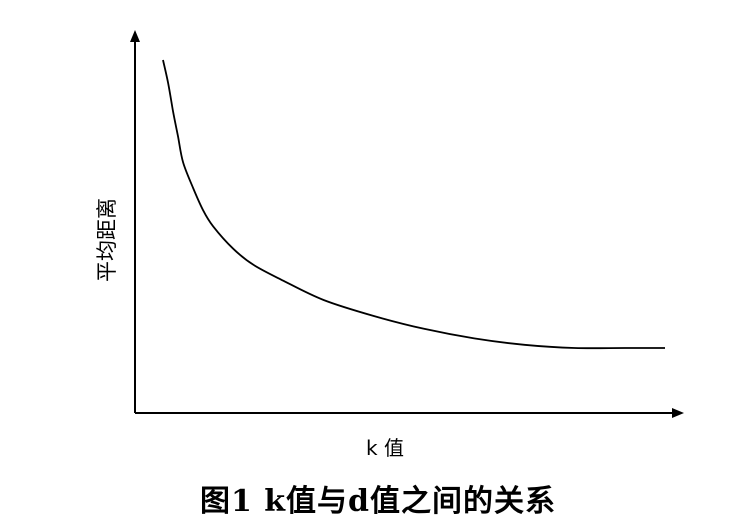 This screenshot has width=756, height=525. Describe the element at coordinates (678, 413) in the screenshot. I see `x-axis-arrow` at that location.